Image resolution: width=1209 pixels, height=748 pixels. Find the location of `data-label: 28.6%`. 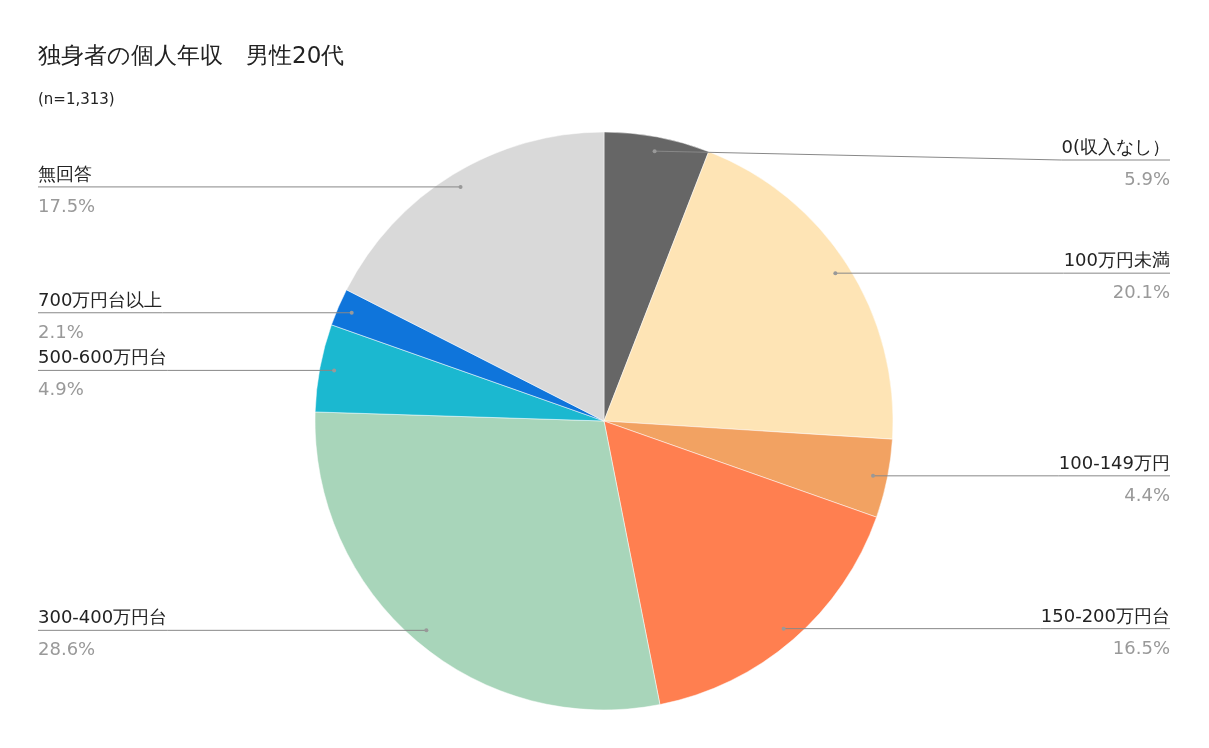

data-label: 28.6% is located at coordinates (67, 649).